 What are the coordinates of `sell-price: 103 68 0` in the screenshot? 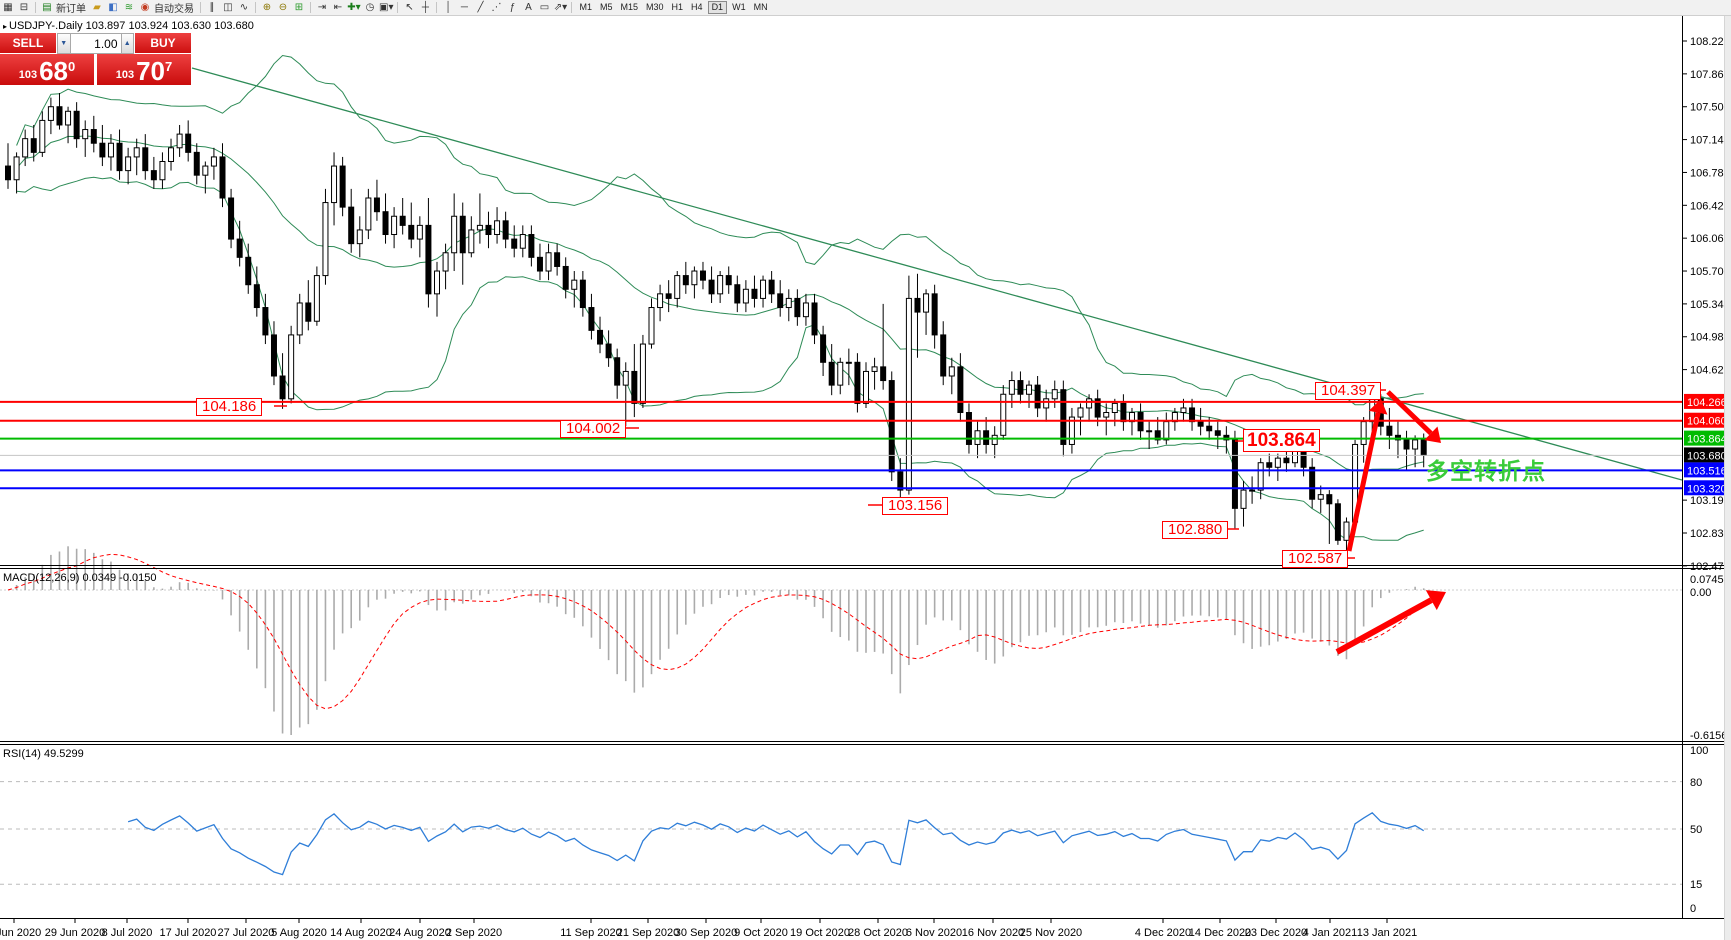 It's located at (47, 69).